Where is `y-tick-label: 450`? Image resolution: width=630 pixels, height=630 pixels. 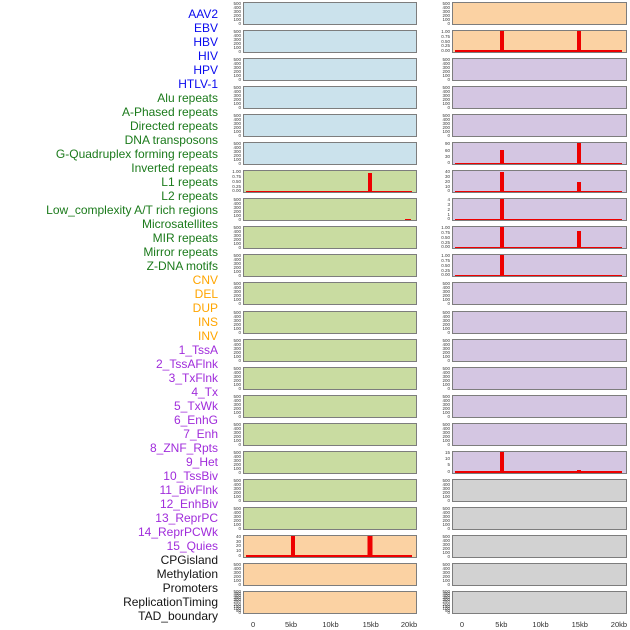
y-tick-label: 450 is located at coordinates (446, 594).